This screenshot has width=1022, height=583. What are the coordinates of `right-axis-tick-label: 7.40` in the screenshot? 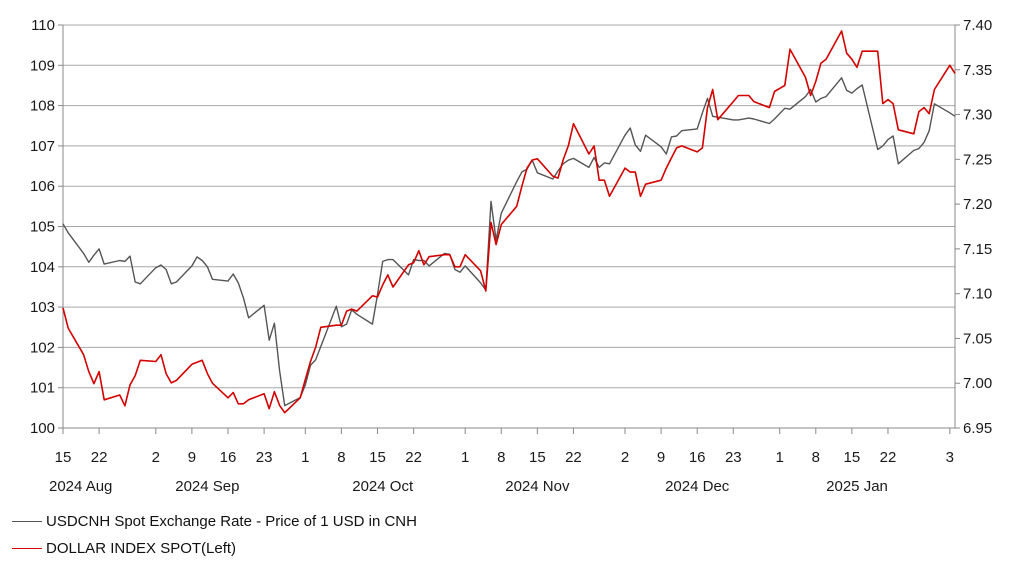 It's located at (977, 25).